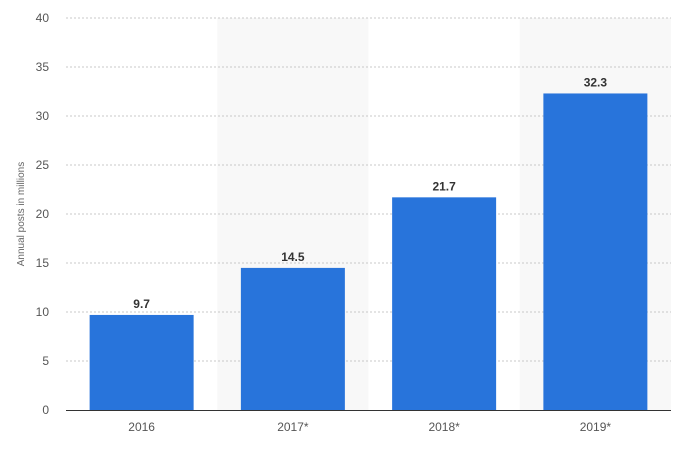 Image resolution: width=691 pixels, height=451 pixels. Describe the element at coordinates (45, 361) in the screenshot. I see `y-tick-label: 5` at that location.